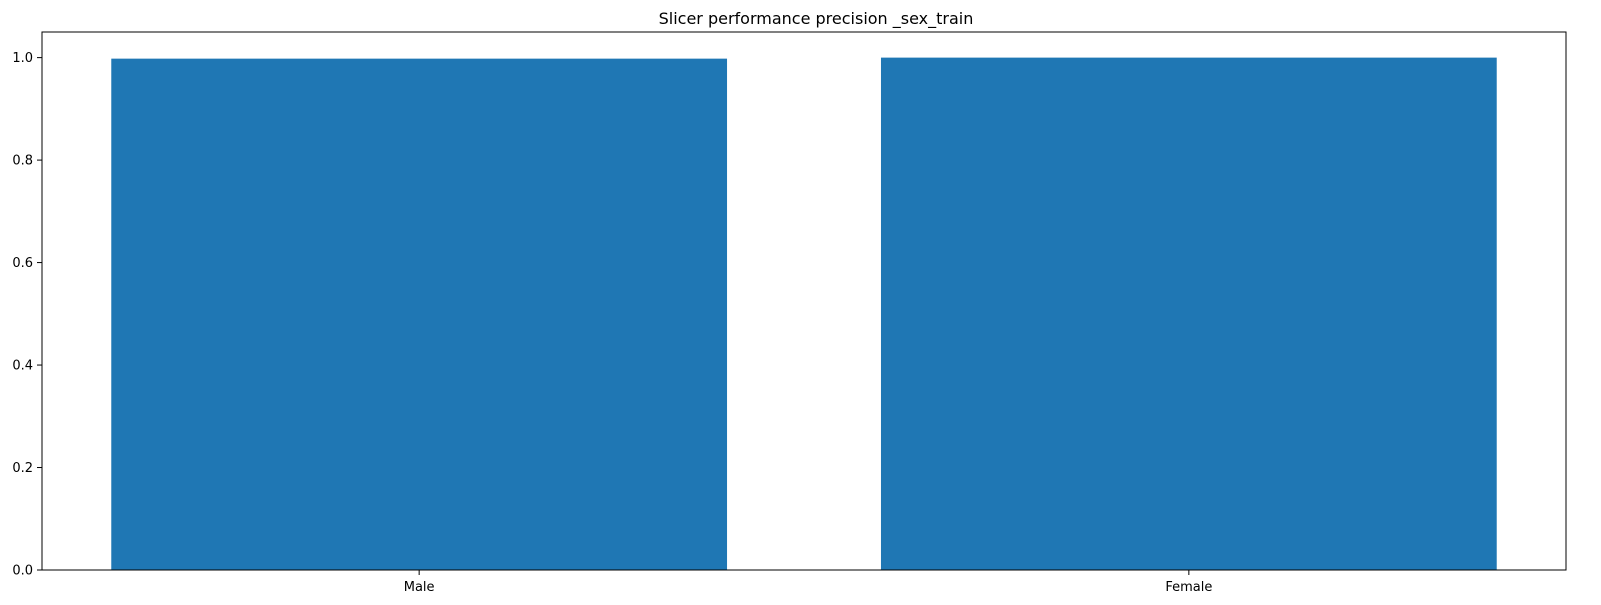 The height and width of the screenshot is (605, 1601). I want to click on y-tick-label: 0.8, so click(22, 161).